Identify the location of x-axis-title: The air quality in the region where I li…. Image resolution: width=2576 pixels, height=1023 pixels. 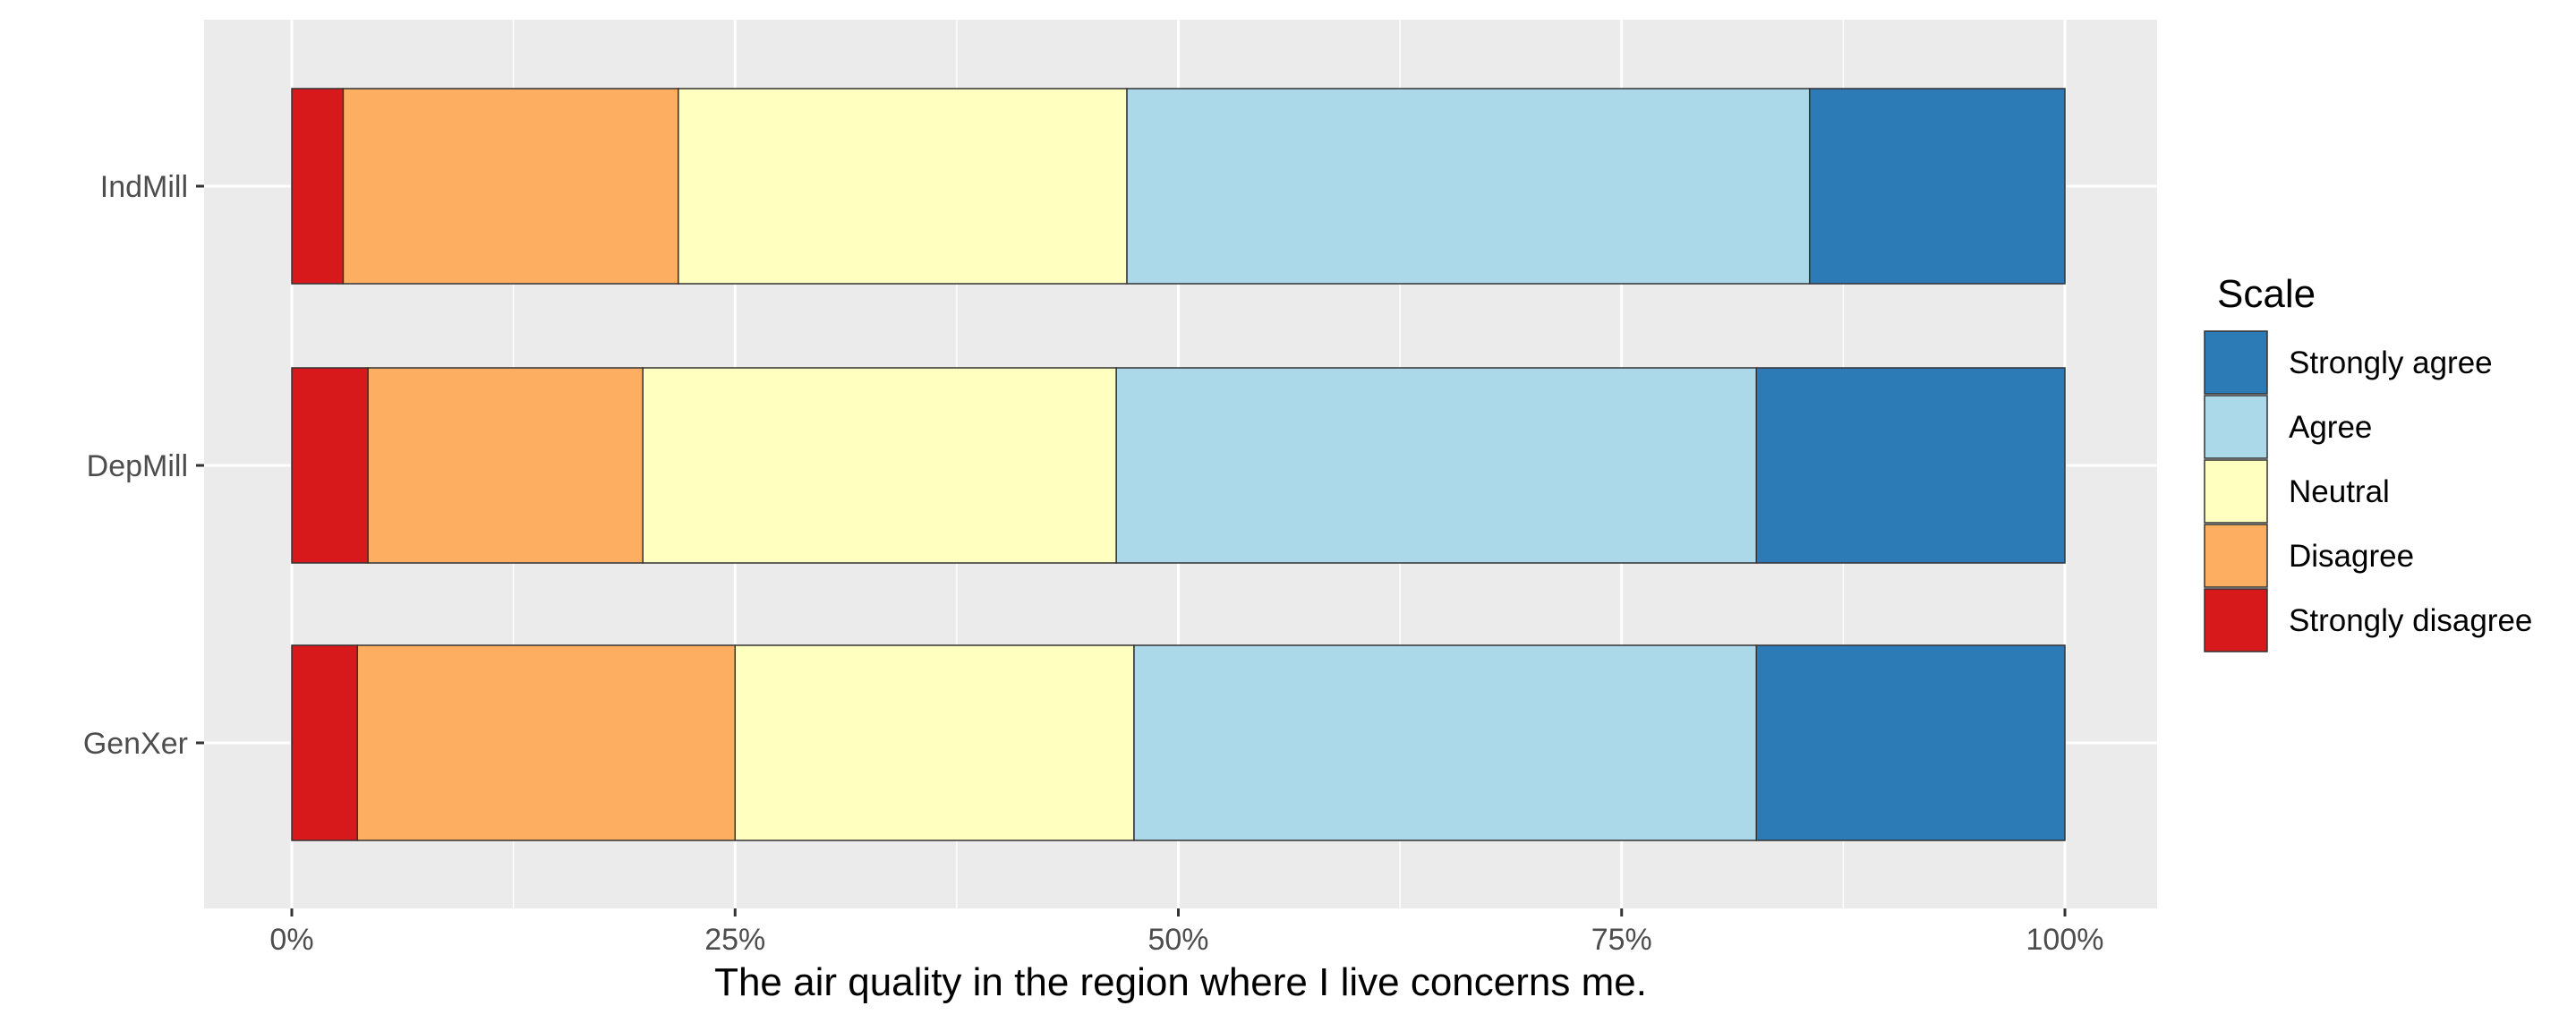
(1180, 982).